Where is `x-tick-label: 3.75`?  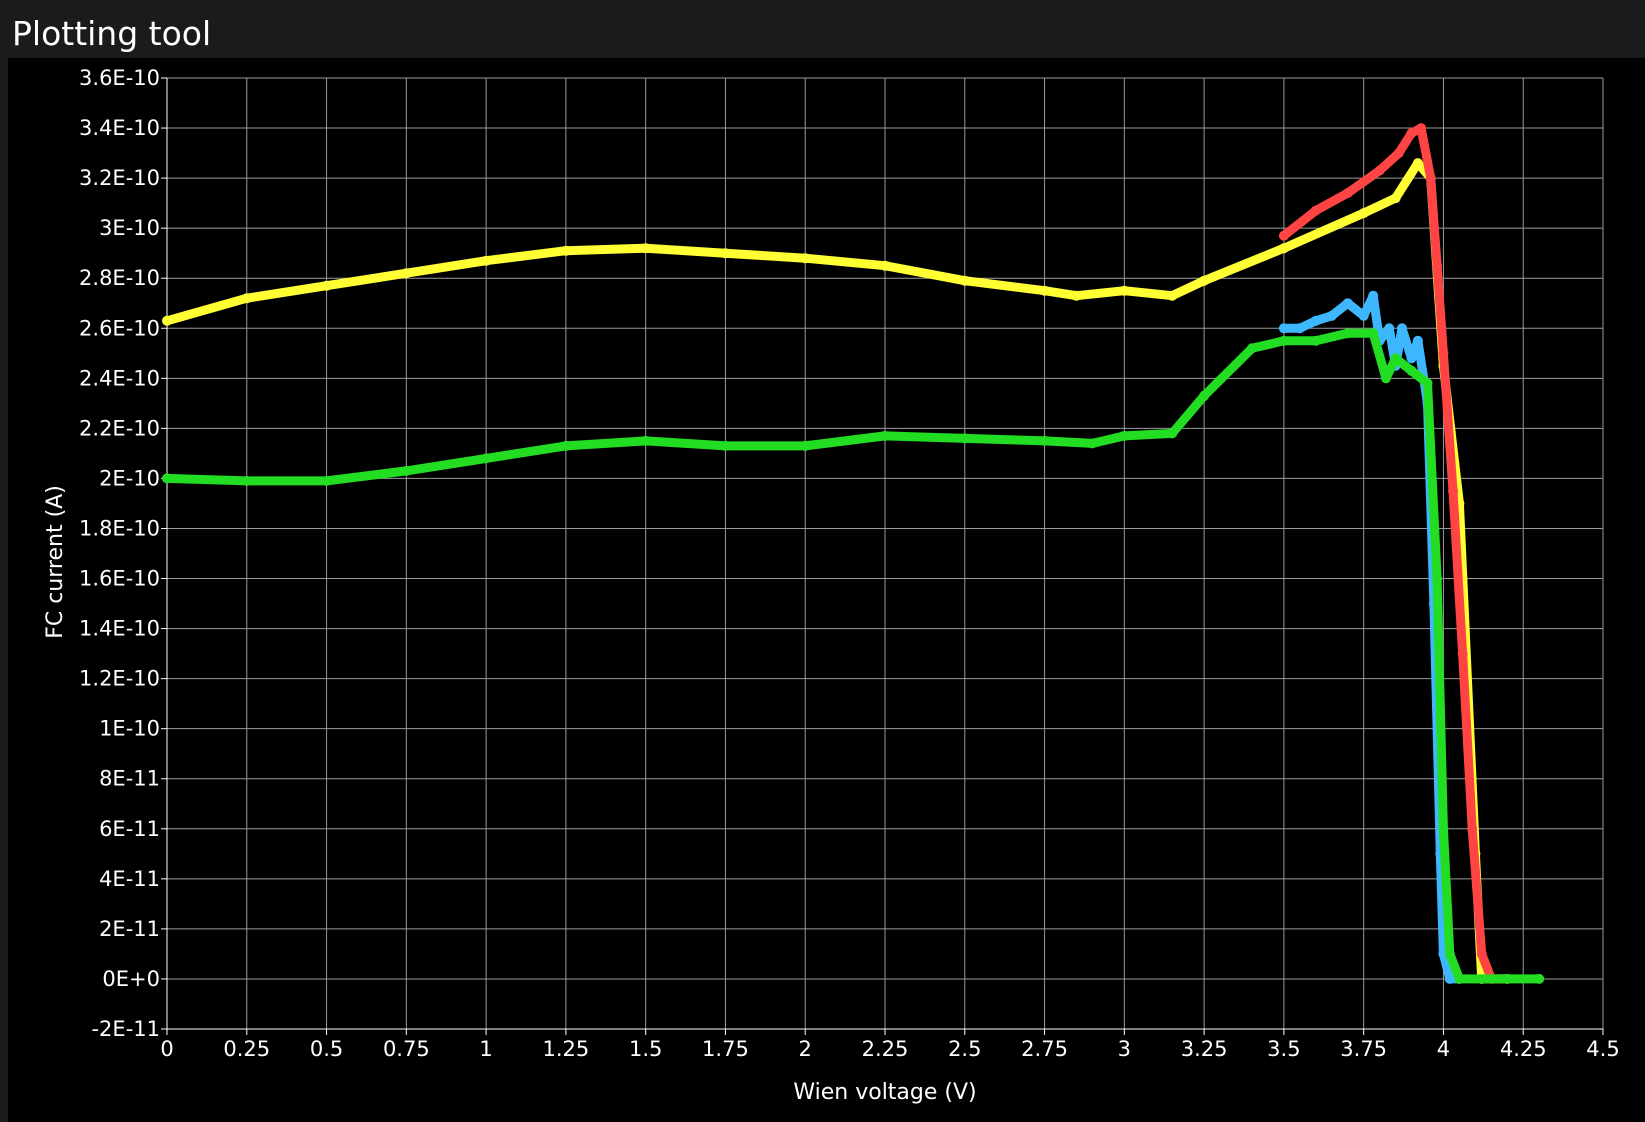
x-tick-label: 3.75 is located at coordinates (1363, 1049).